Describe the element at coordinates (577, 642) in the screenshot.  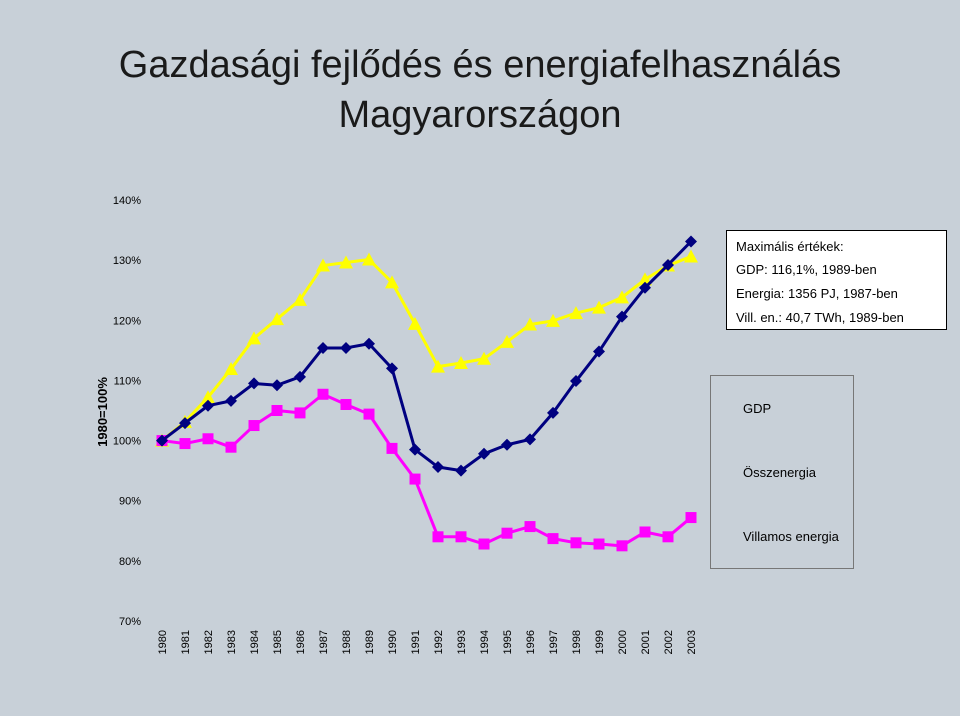
I see `x-tick-label: 1998` at that location.